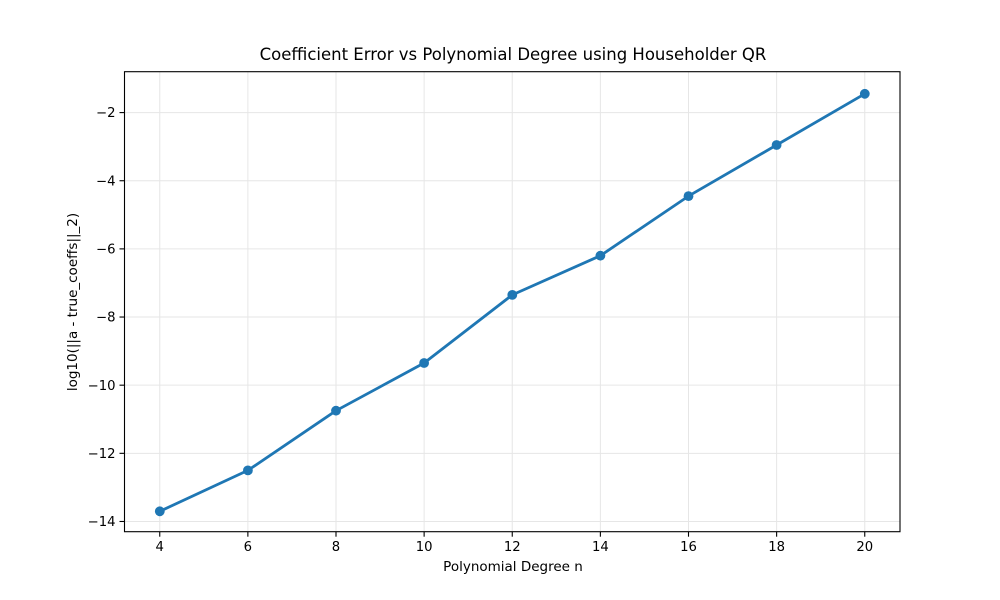 The image size is (1000, 600). I want to click on x-tick-label: 18, so click(776, 547).